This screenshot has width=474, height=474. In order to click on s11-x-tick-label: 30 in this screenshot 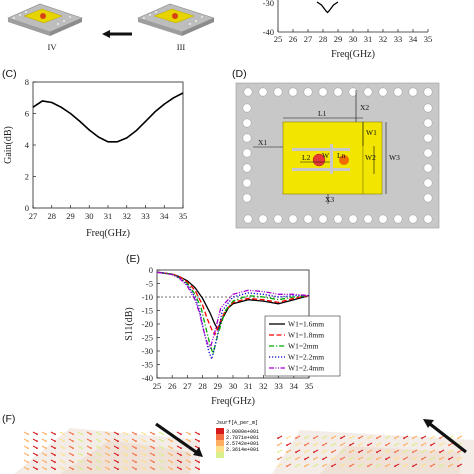, I will do `click(233, 386)`.